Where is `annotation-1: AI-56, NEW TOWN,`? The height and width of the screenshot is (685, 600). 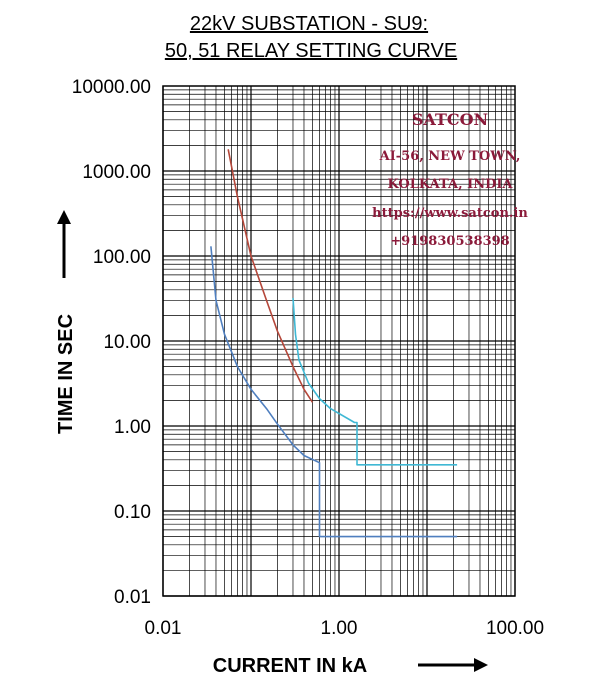
annotation-1: AI-56, NEW TOWN, is located at coordinates (450, 156).